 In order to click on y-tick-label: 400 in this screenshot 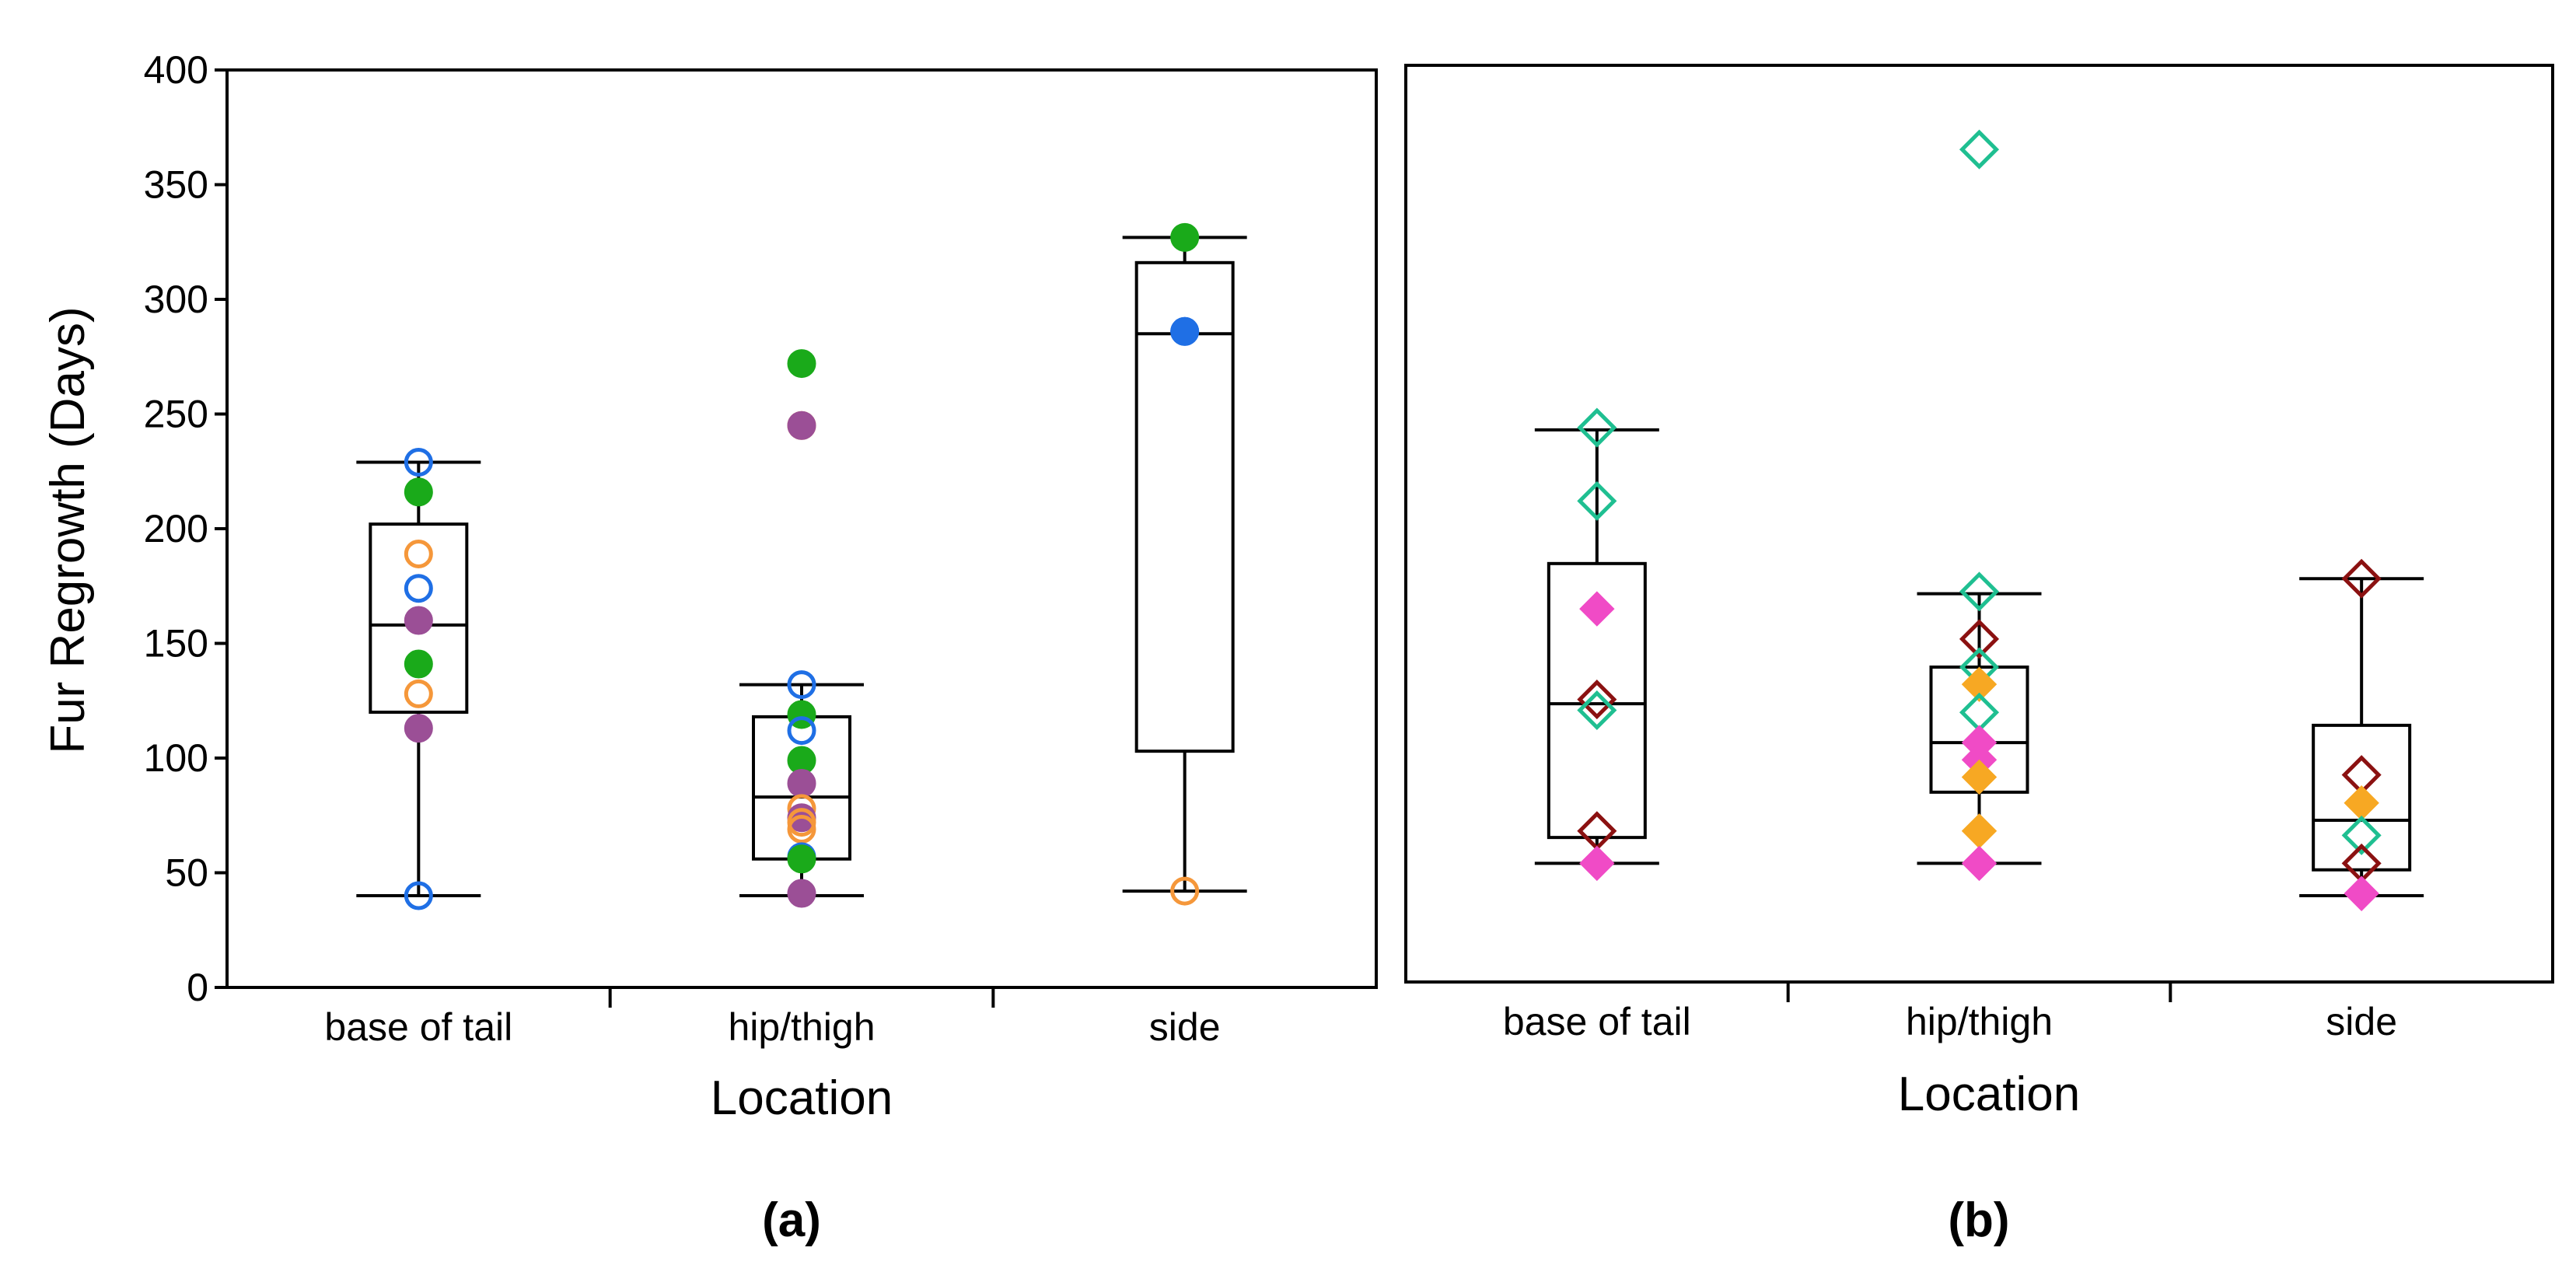, I will do `click(176, 70)`.